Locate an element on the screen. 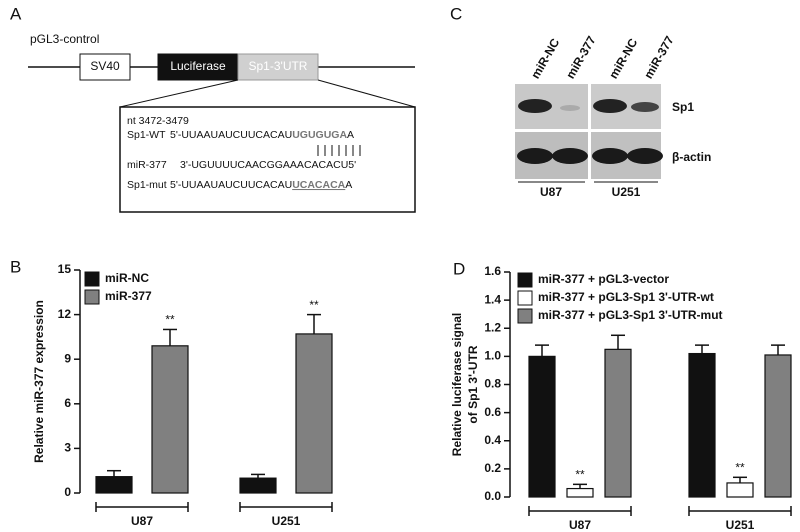  legend-label: miR-NC is located at coordinates (127, 278).